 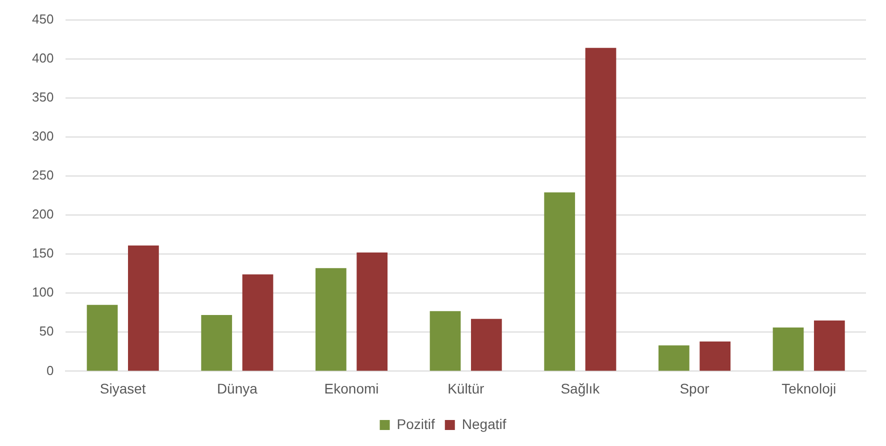 I want to click on y-tick-label: 450, so click(x=43, y=18).